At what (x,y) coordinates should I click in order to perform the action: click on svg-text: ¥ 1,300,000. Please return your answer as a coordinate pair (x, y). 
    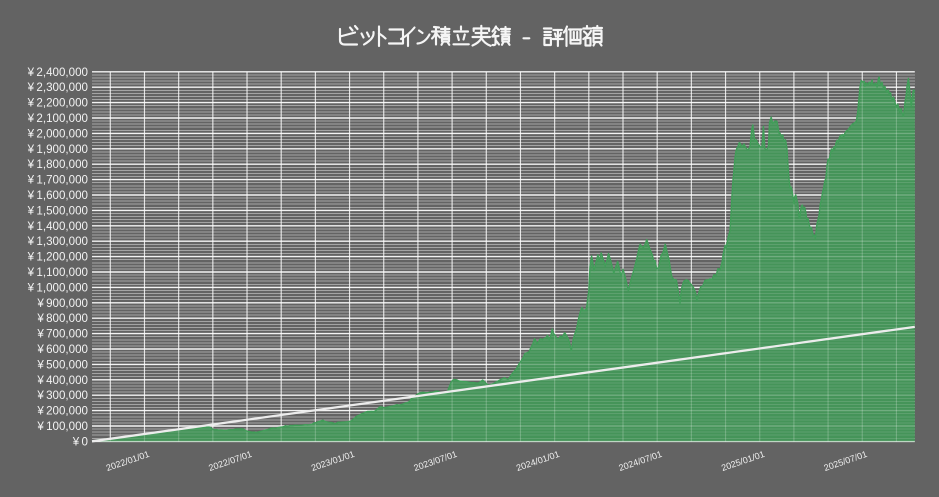
    Looking at the image, I should click on (57, 241).